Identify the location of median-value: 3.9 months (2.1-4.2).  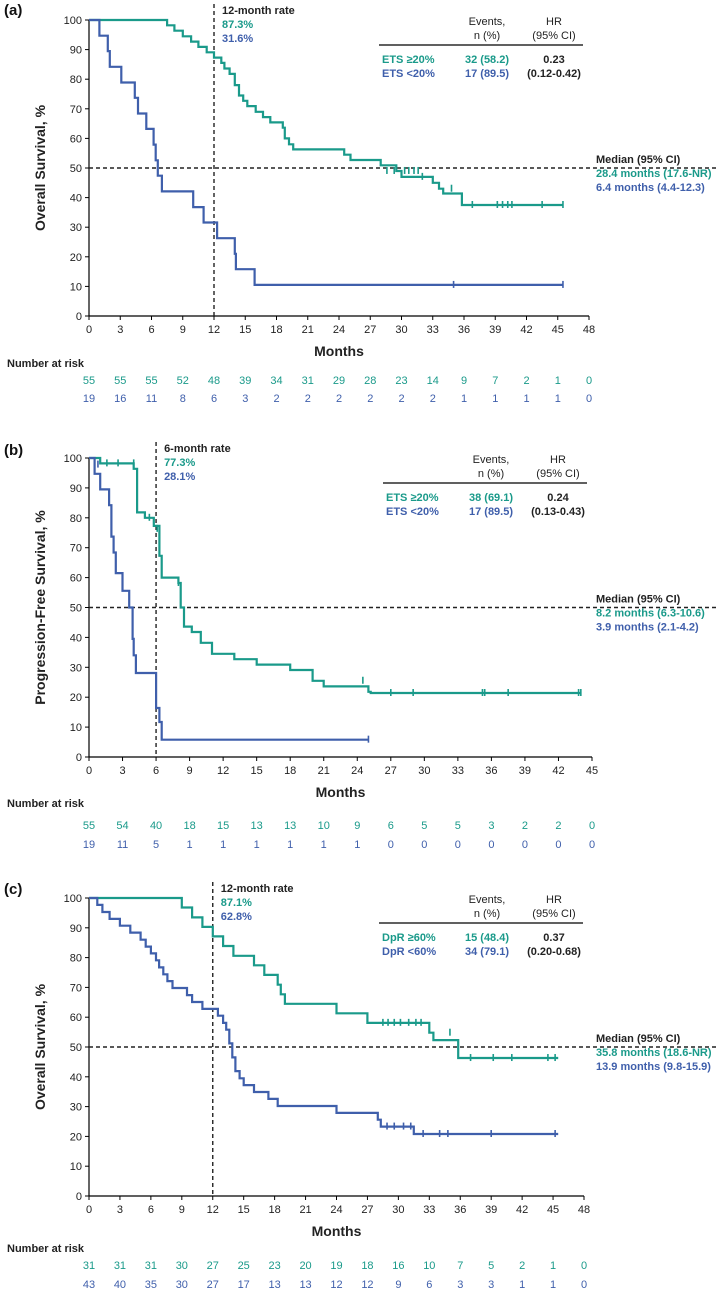
(647, 628).